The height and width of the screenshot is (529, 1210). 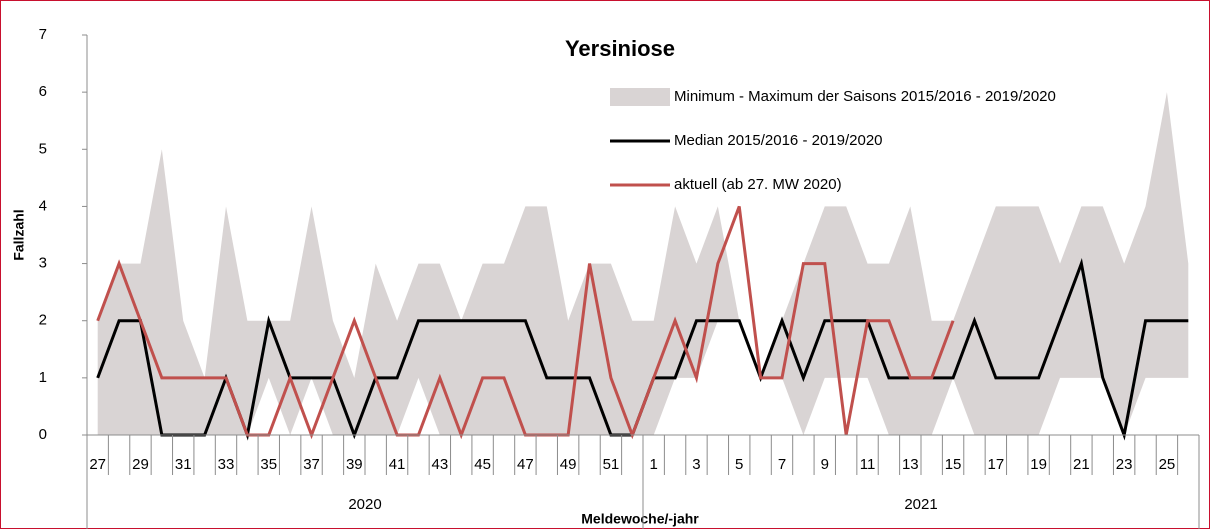 What do you see at coordinates (43, 377) in the screenshot?
I see `y-tick-label: 1` at bounding box center [43, 377].